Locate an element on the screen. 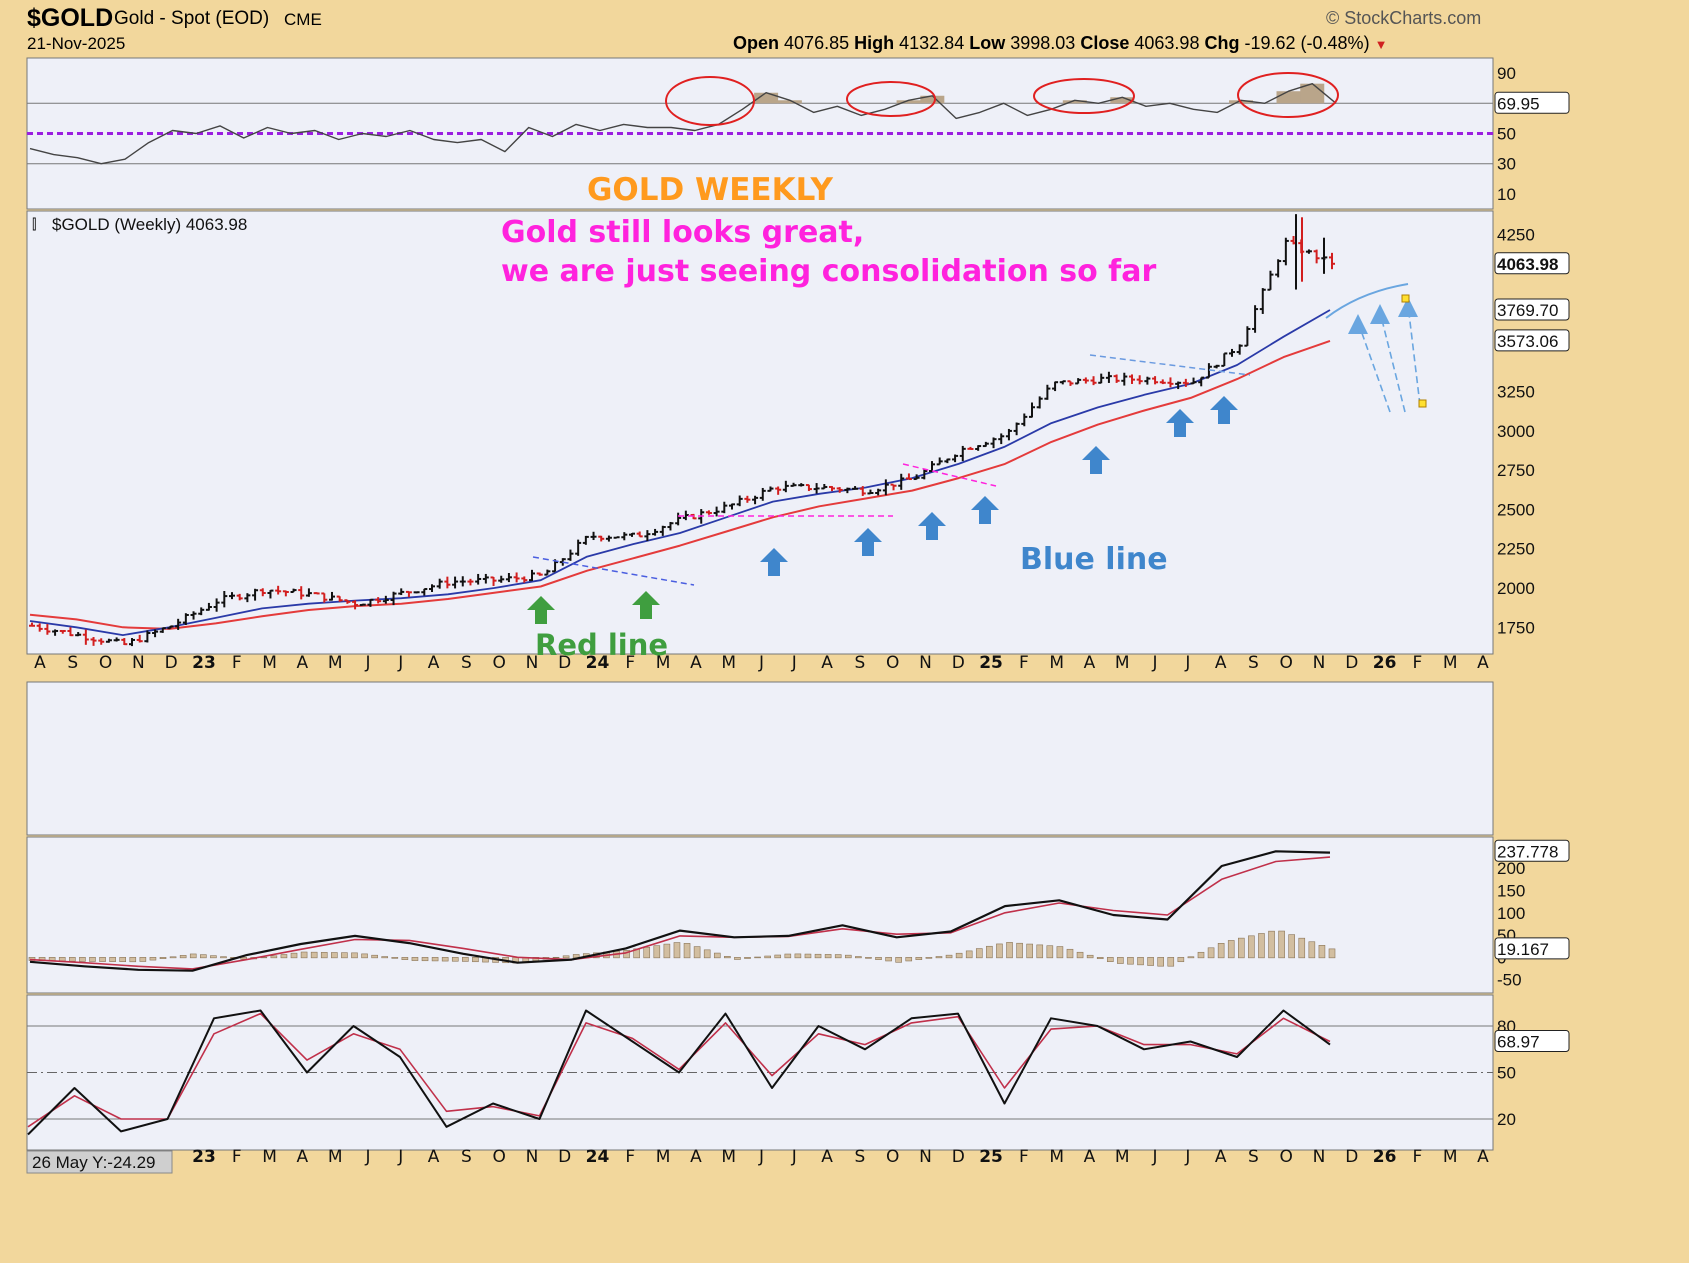 This screenshot has height=1263, width=1689. x-axis-label: 23 is located at coordinates (204, 1157).